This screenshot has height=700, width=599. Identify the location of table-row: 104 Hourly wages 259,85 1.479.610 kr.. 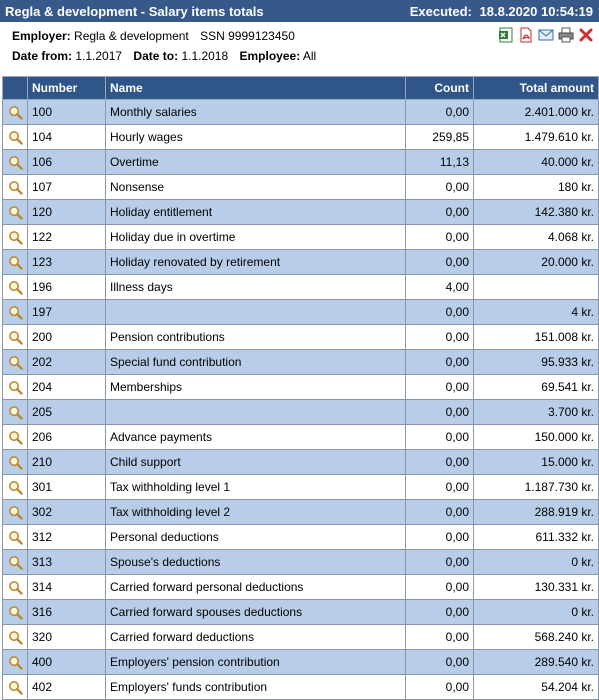
(300, 137).